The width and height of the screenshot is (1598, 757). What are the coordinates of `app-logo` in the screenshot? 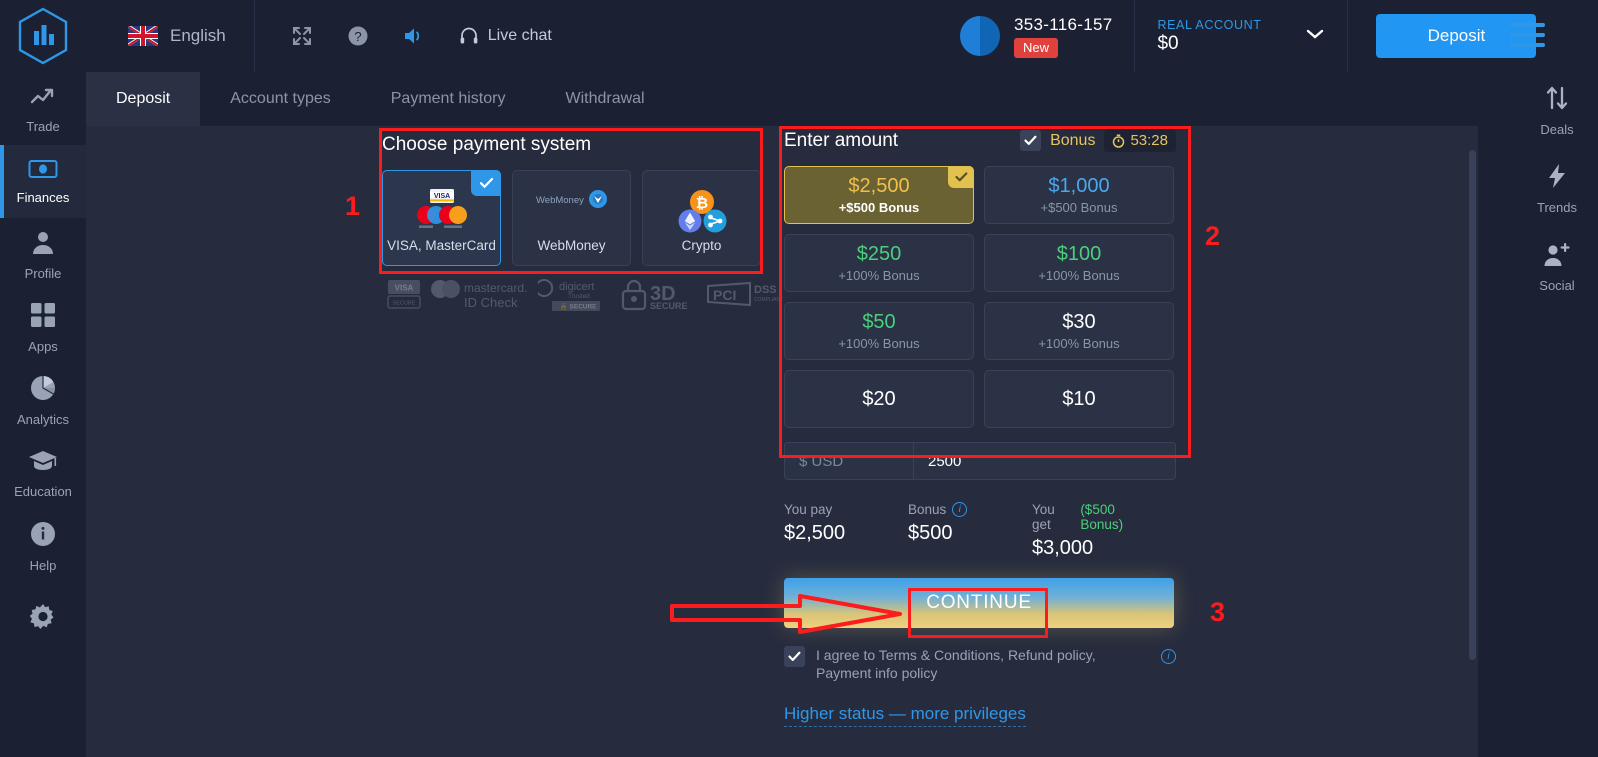 It's located at (43, 36).